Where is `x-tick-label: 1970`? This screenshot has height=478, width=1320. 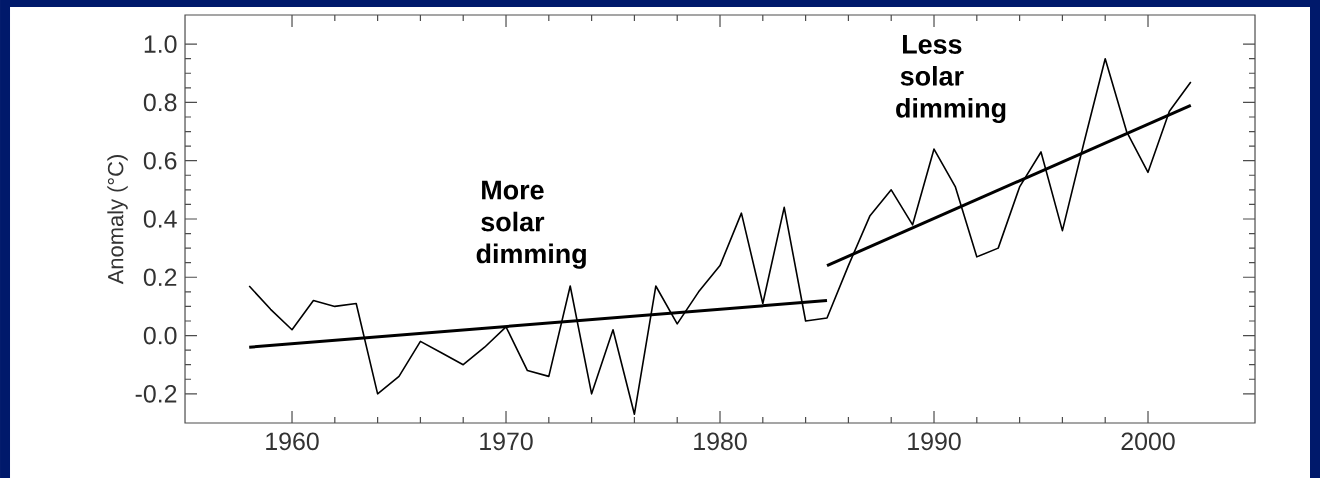 x-tick-label: 1970 is located at coordinates (506, 441).